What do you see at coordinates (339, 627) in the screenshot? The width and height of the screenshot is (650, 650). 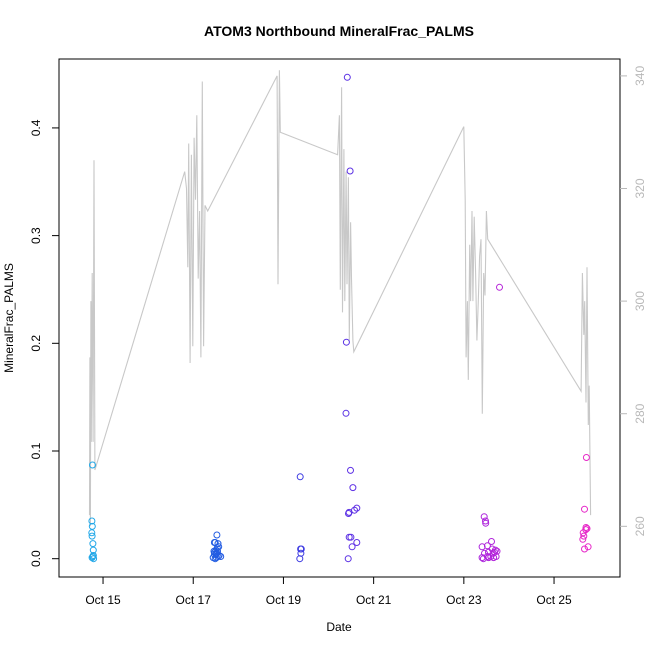 I see `x-axis-label: Date` at bounding box center [339, 627].